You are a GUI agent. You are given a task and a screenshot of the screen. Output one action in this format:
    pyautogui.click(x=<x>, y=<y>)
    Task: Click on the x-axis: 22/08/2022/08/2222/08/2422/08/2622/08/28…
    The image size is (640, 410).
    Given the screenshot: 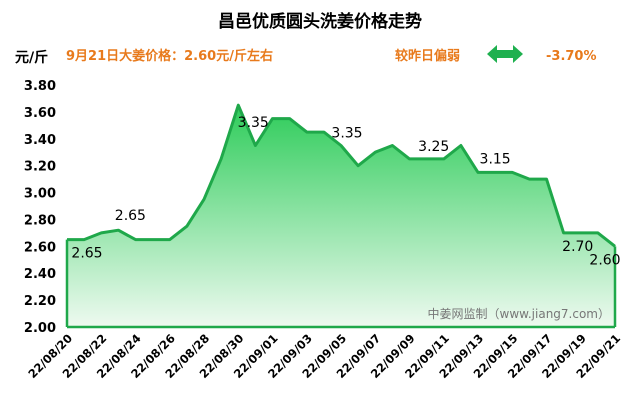 What is the action you would take?
    pyautogui.click(x=324, y=356)
    